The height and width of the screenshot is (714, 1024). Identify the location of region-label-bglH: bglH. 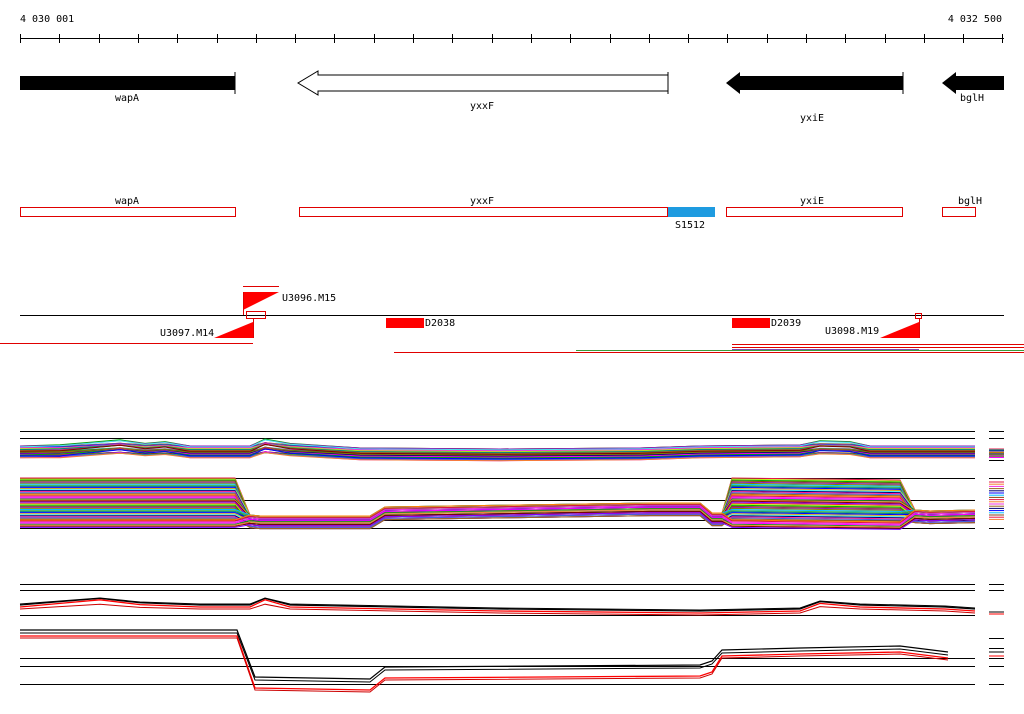
(970, 201).